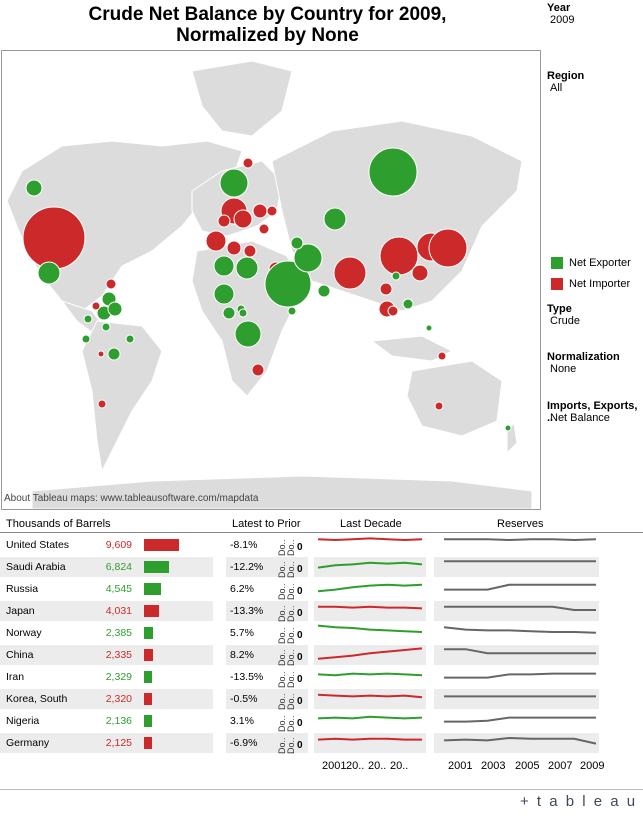 The height and width of the screenshot is (820, 643). Describe the element at coordinates (106, 327) in the screenshot. I see `bubble-guyana` at that location.